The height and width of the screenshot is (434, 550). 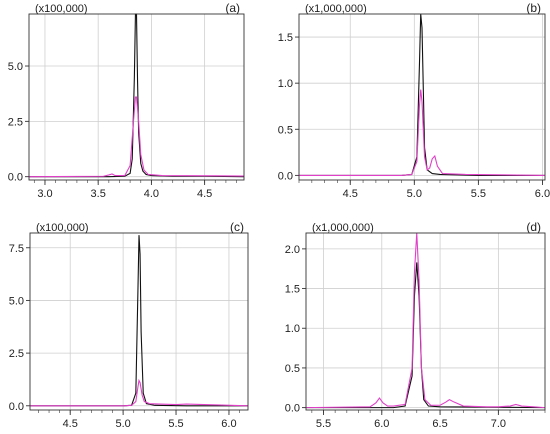 I want to click on panel-d-panel-label: (d), so click(x=533, y=227).